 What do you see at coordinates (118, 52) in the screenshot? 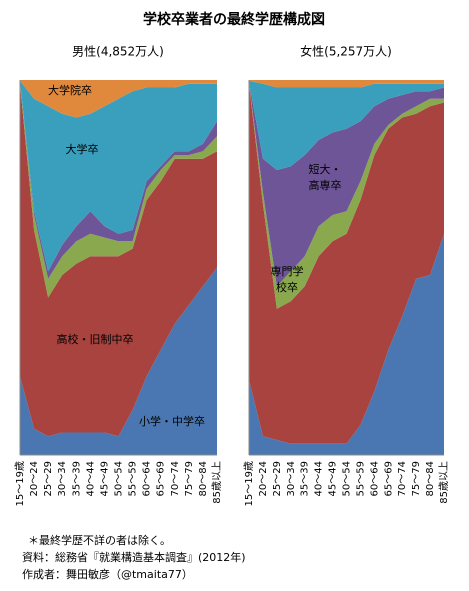
I see `chart-subtitle: 男性(4,852万人)` at bounding box center [118, 52].